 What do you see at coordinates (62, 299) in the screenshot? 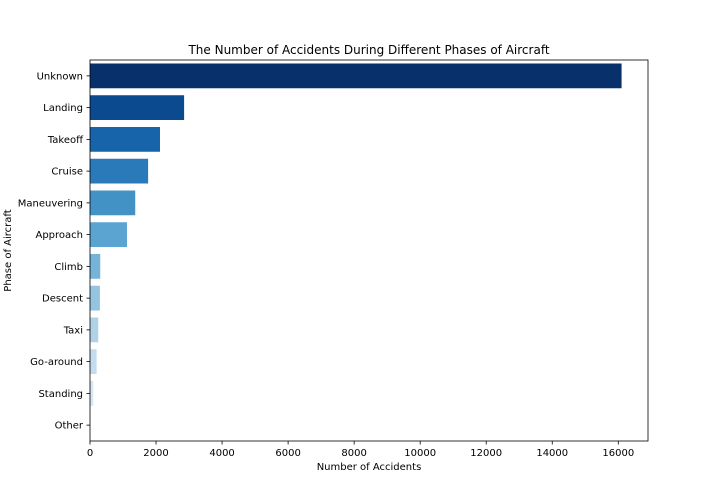
I see `y-tick-label: Descent` at bounding box center [62, 299].